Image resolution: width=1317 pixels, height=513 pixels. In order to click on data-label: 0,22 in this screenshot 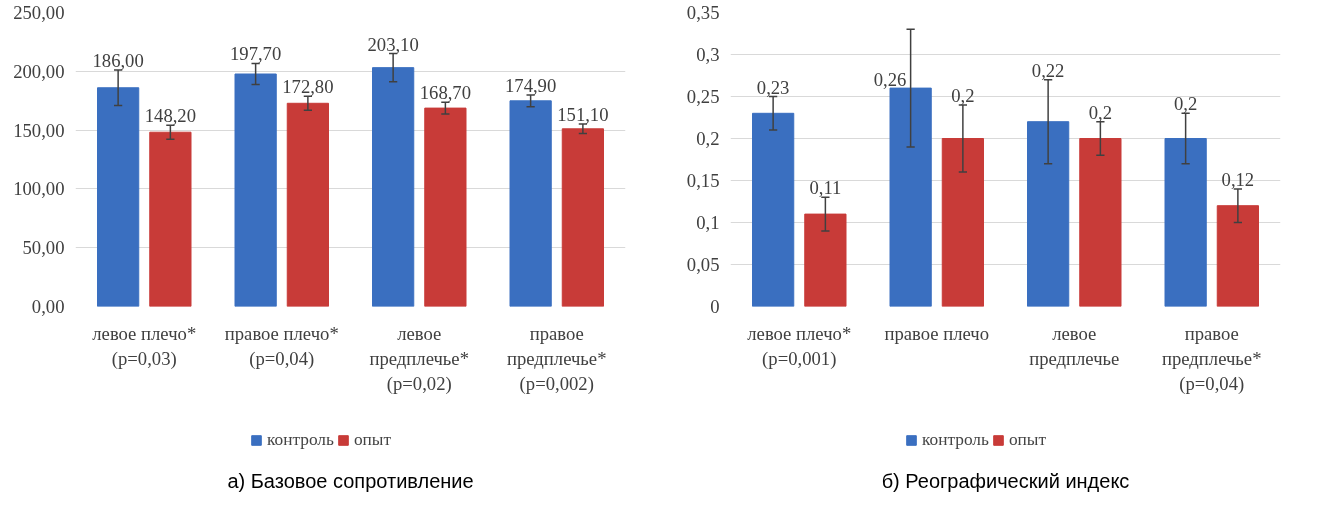, I will do `click(1048, 70)`.